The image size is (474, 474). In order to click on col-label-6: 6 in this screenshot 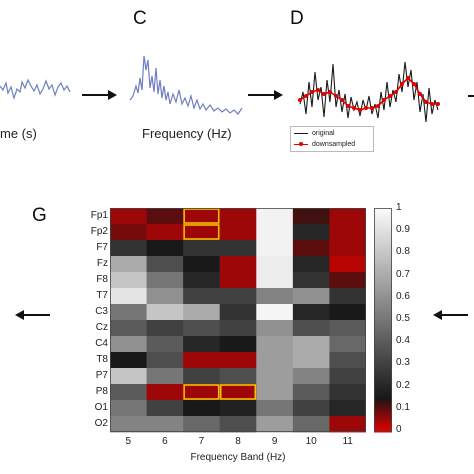, I will do `click(165, 441)`.